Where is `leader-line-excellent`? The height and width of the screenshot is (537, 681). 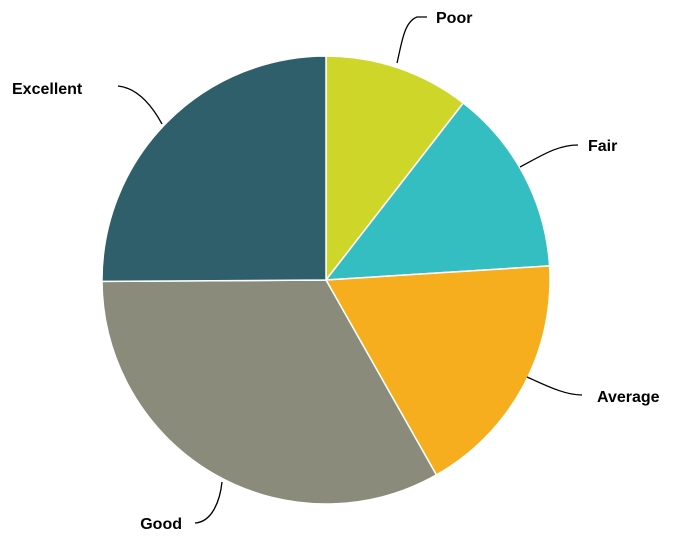
leader-line-excellent is located at coordinates (140, 105).